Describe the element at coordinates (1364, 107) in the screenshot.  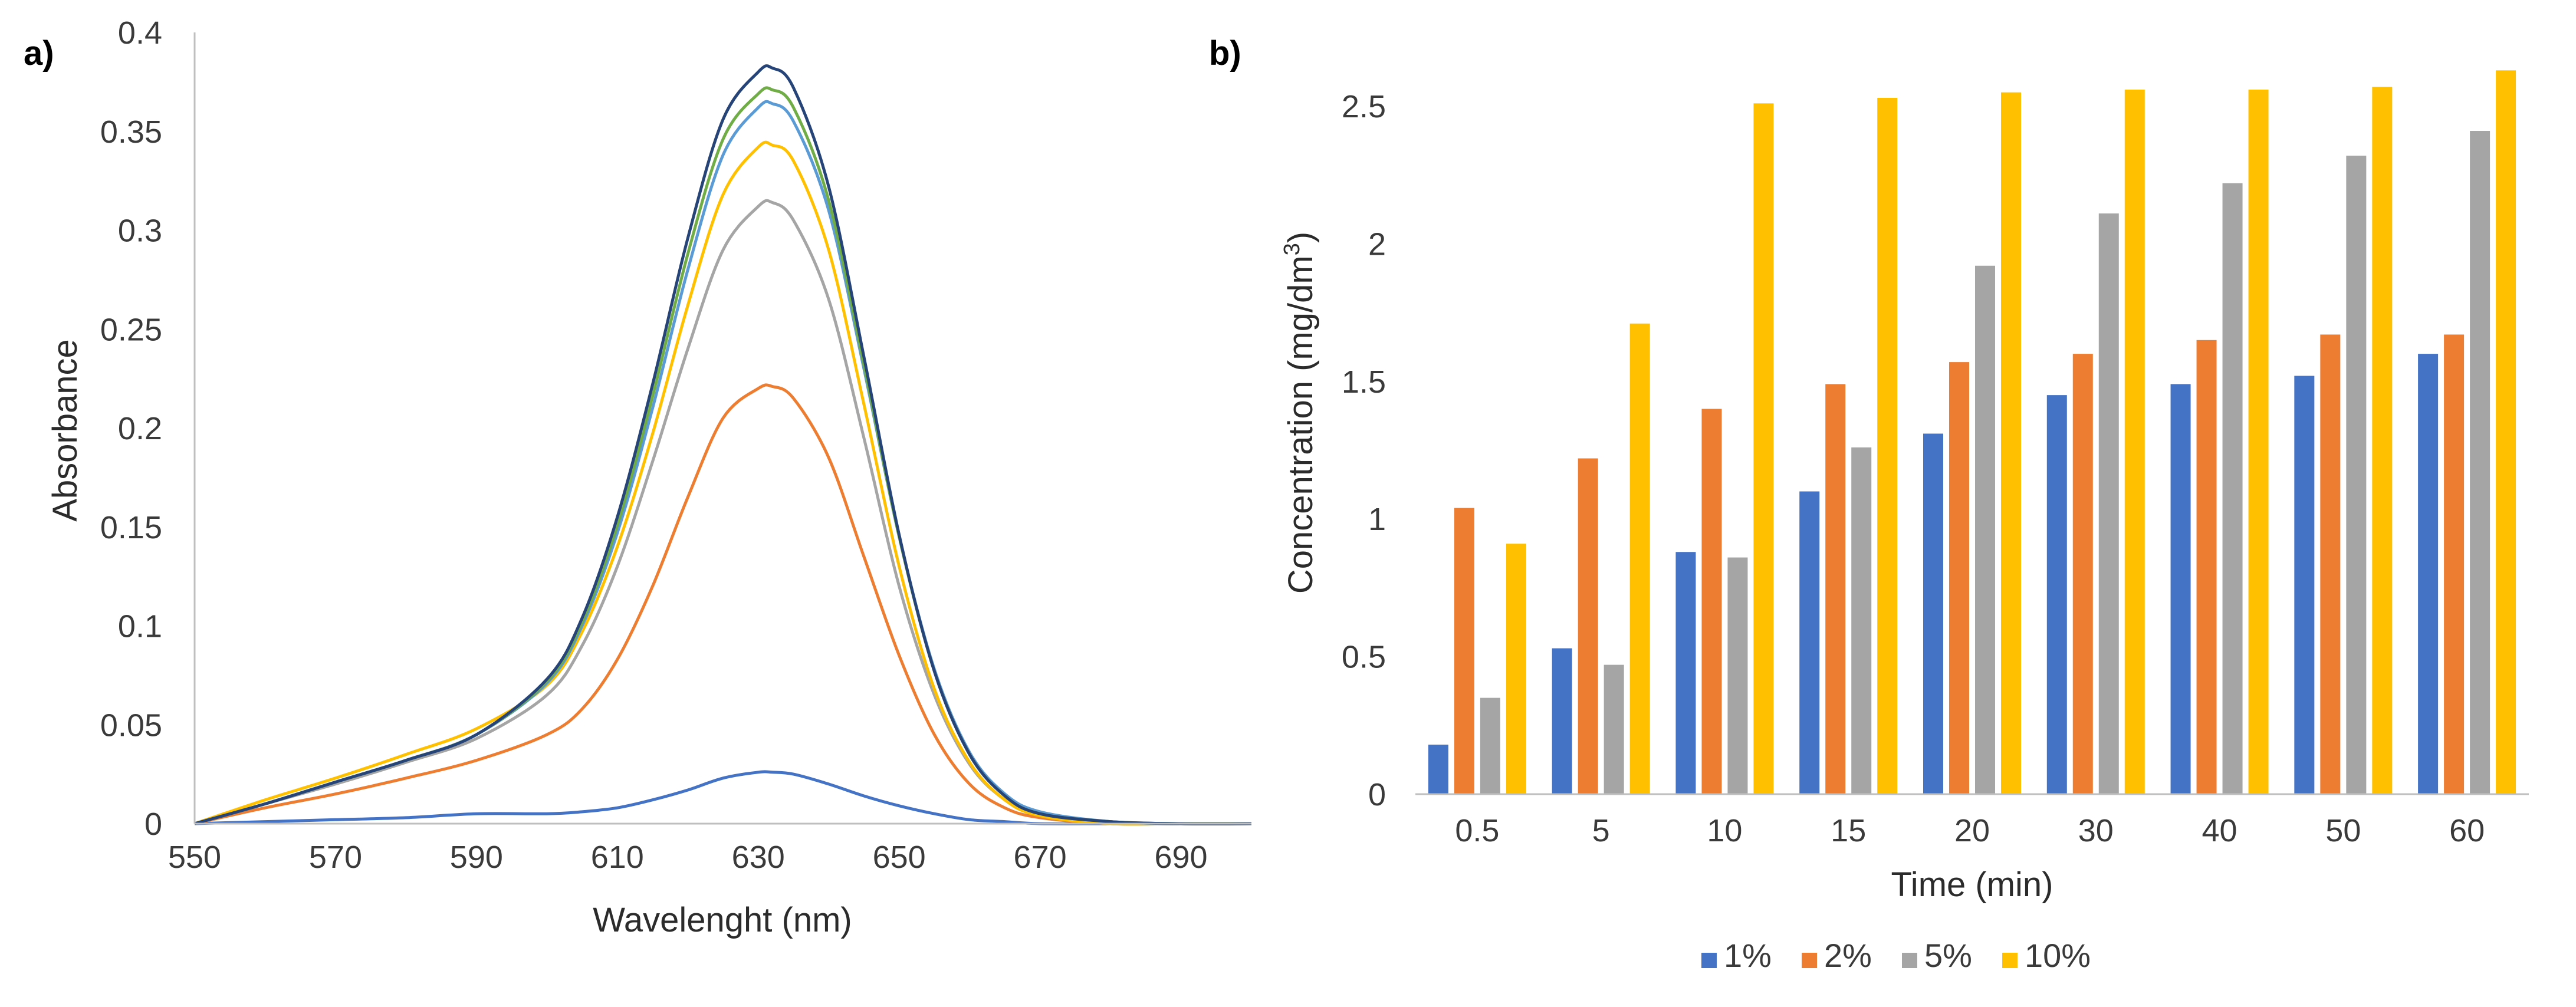
I see `panel-b-y-tick-label: 2.5` at that location.